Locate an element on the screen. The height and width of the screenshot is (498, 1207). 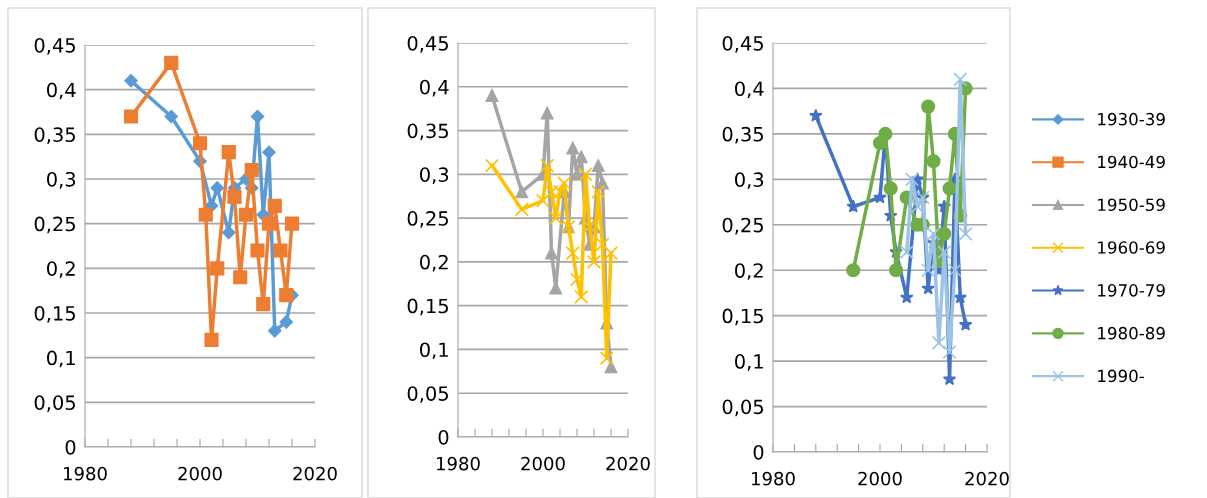
legend-label: 1990- is located at coordinates (1121, 376).